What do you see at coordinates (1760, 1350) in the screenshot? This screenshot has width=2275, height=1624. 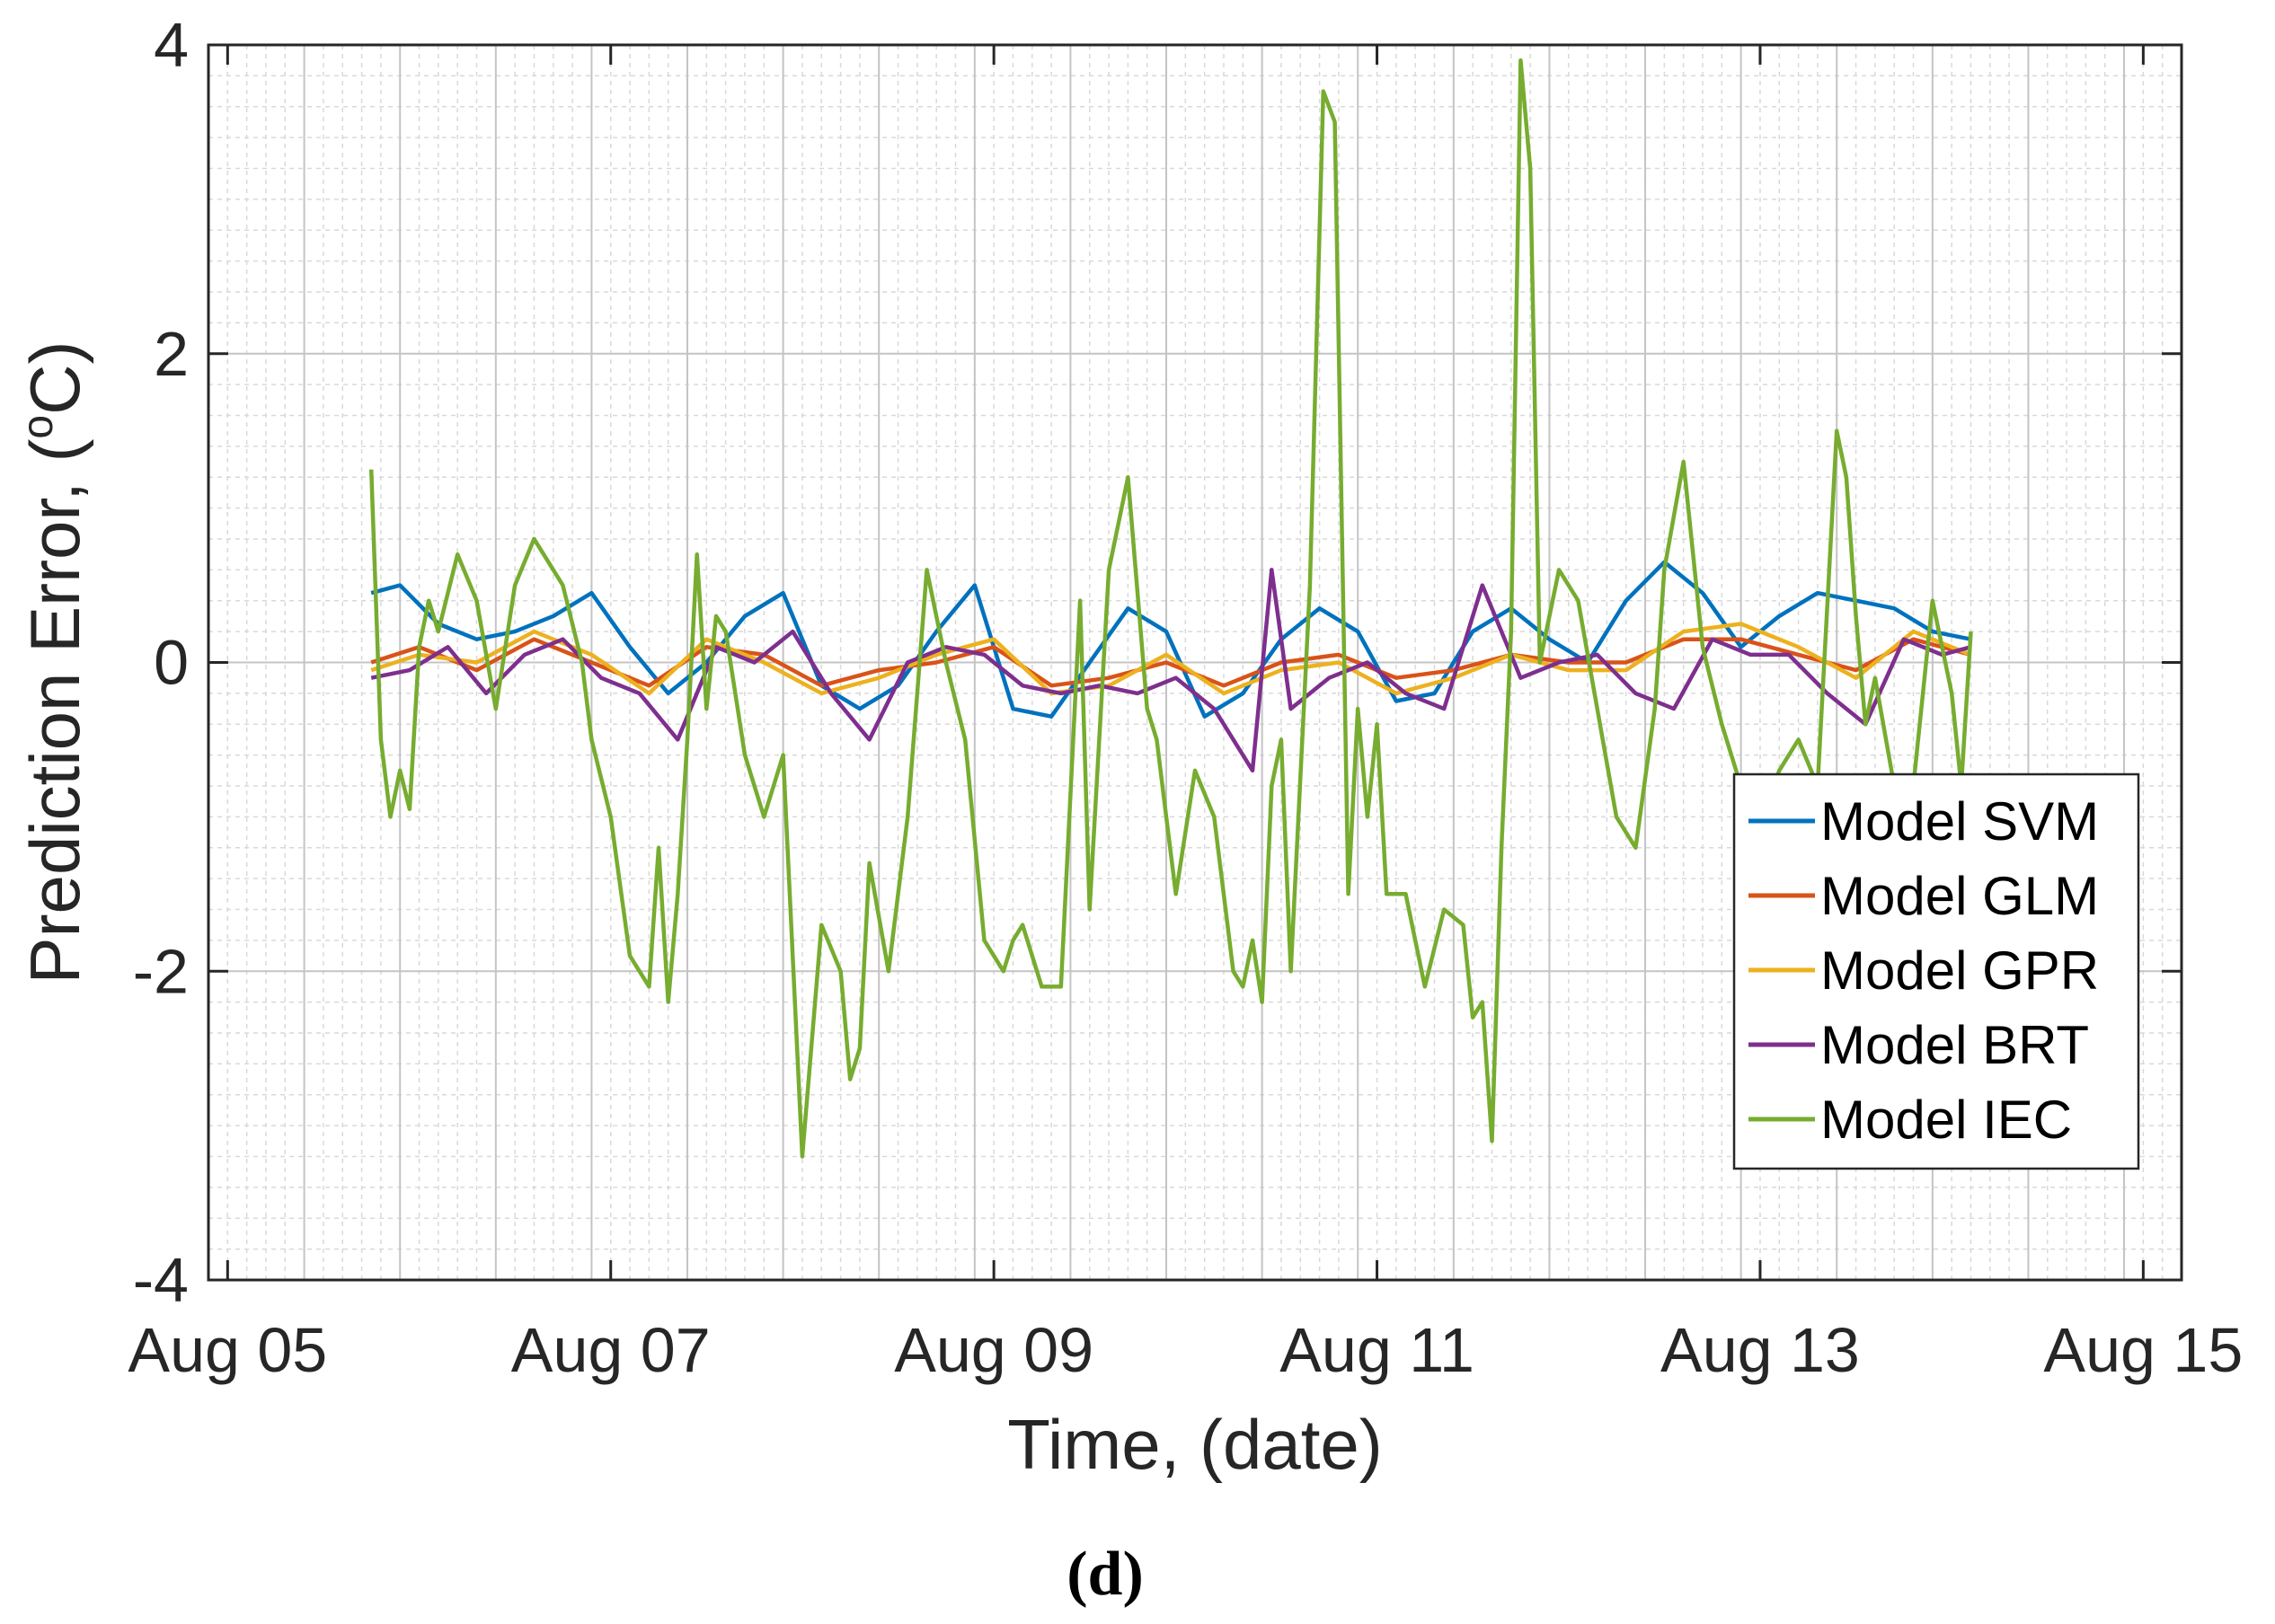 I see `x-tick-label: Aug 13` at bounding box center [1760, 1350].